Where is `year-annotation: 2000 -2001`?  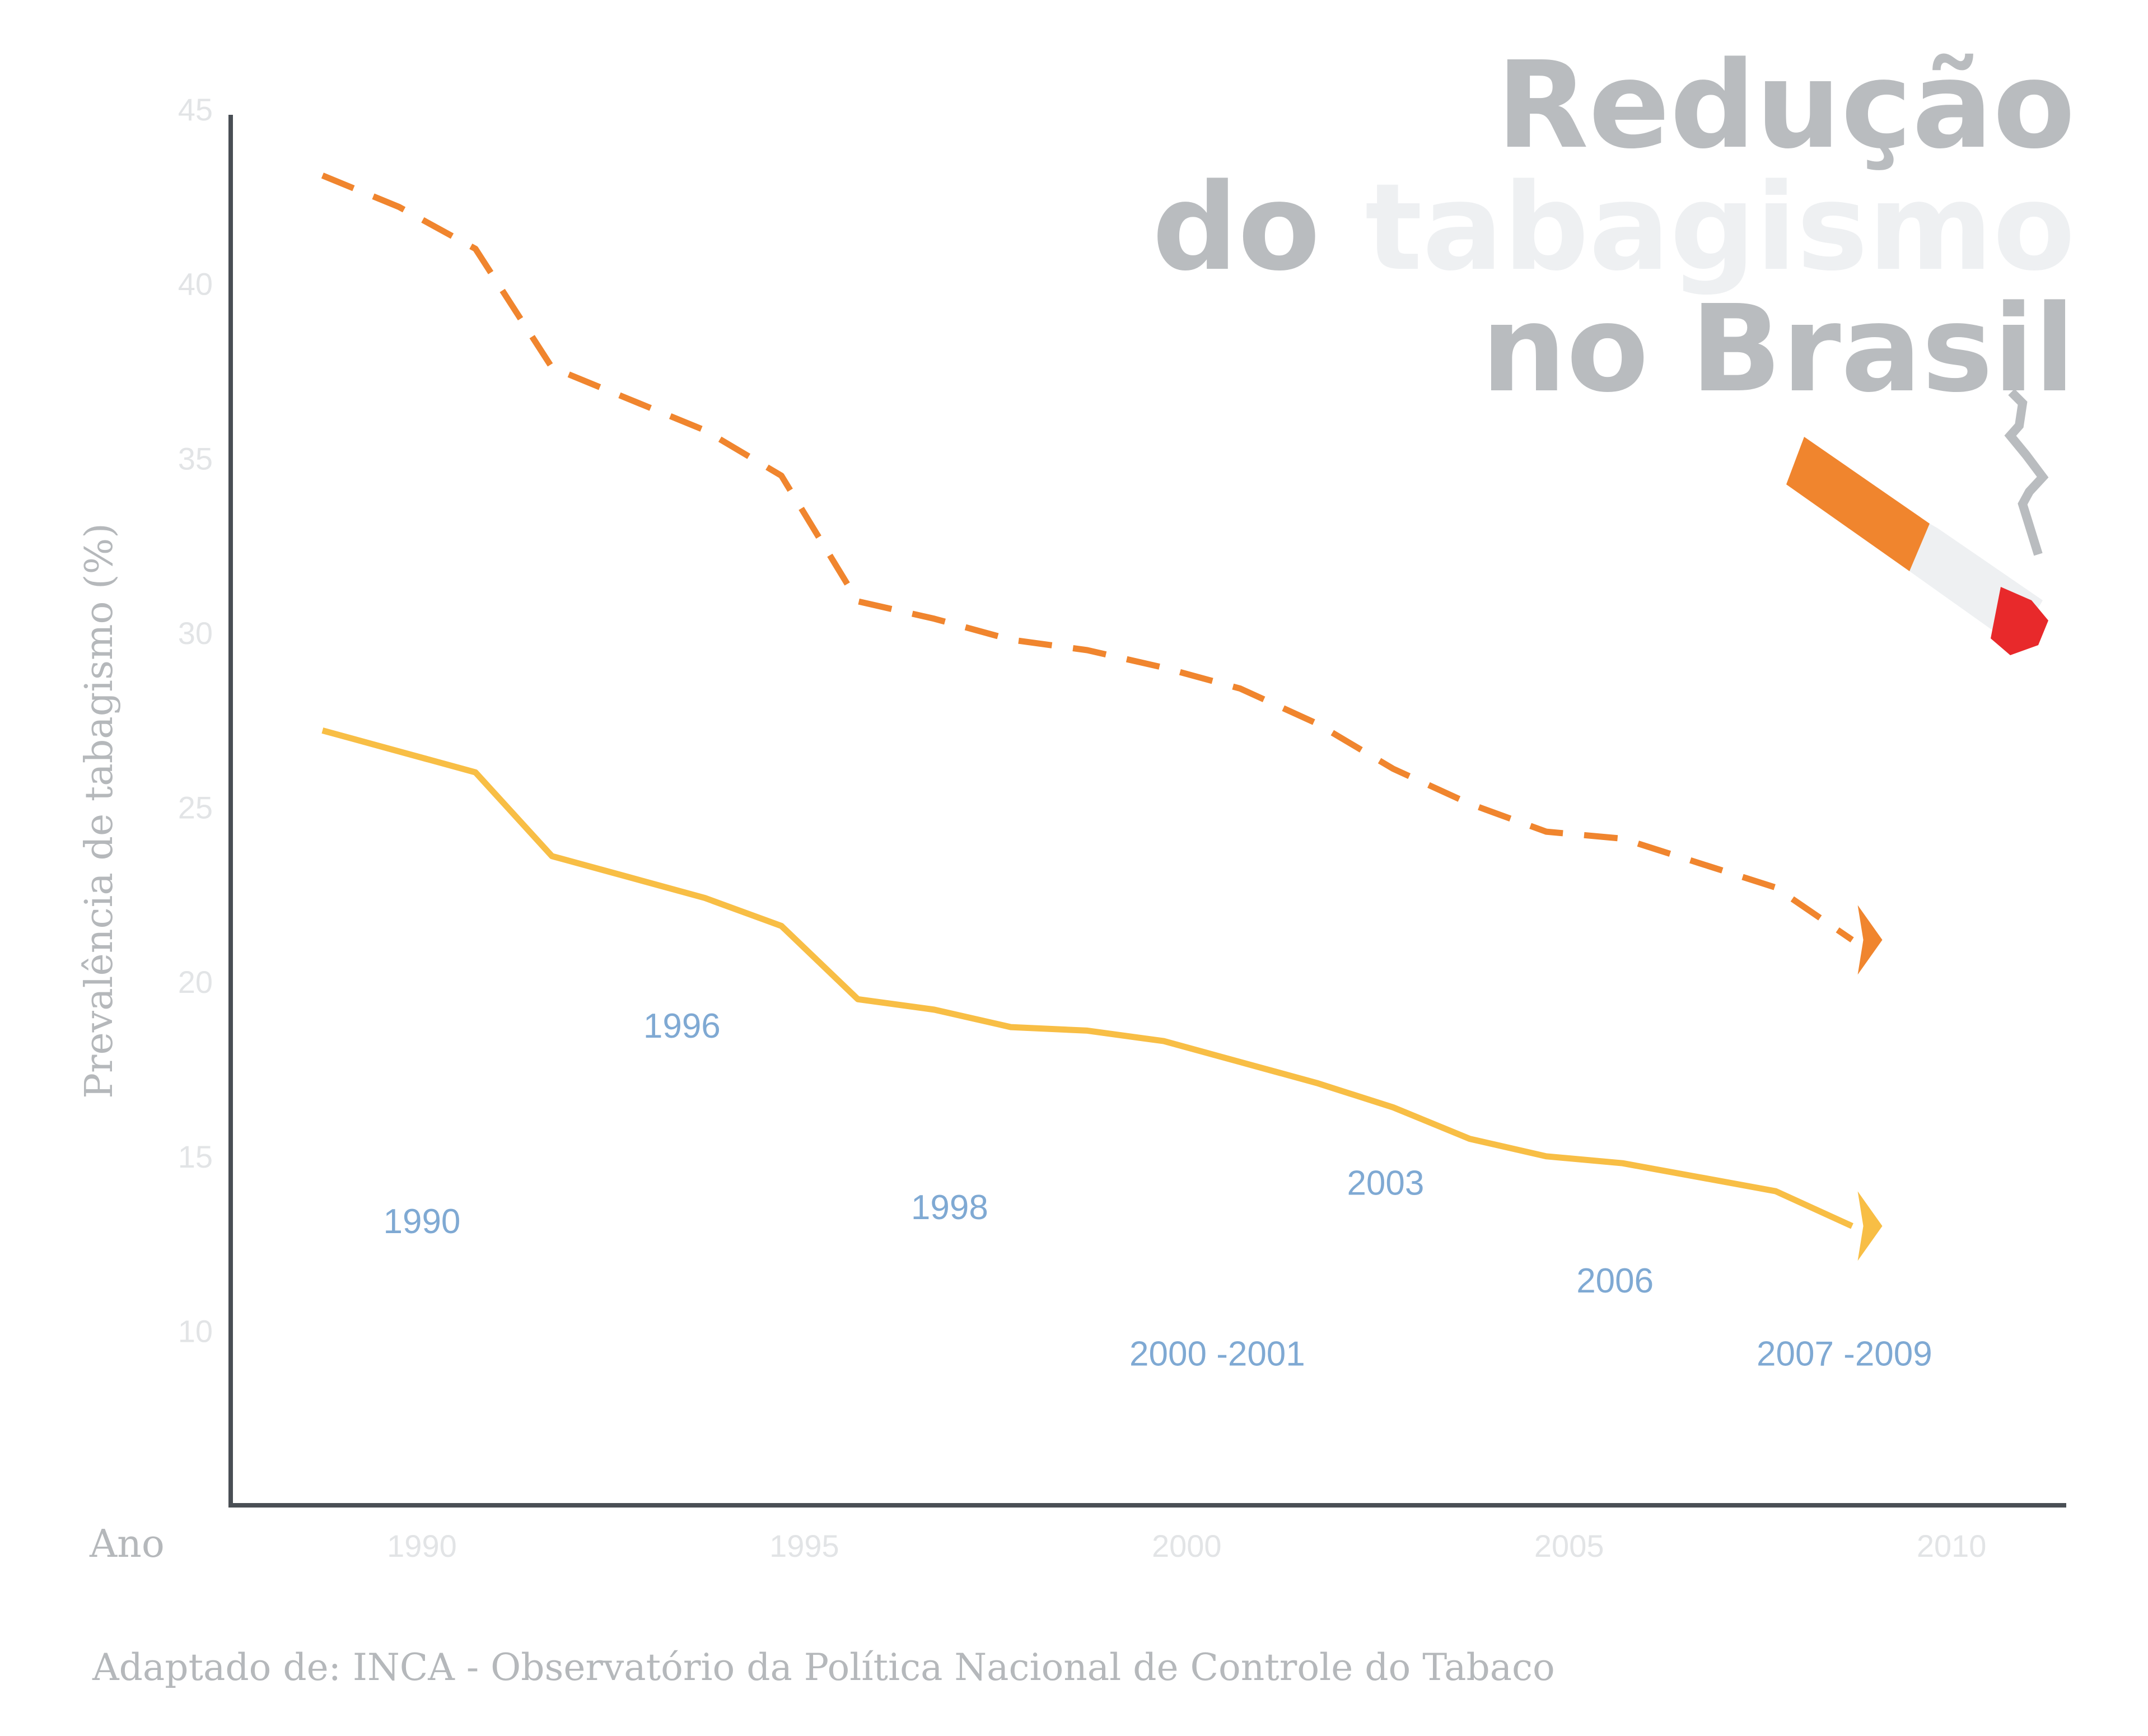
year-annotation: 2000 -2001 is located at coordinates (1217, 1355).